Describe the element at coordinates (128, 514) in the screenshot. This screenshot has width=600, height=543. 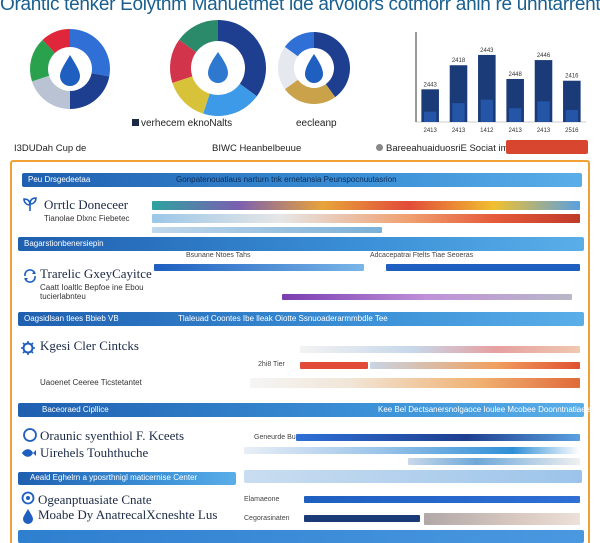
I see `section-title-7: Moabe Dy AnatrecalXcneshte Lus` at that location.